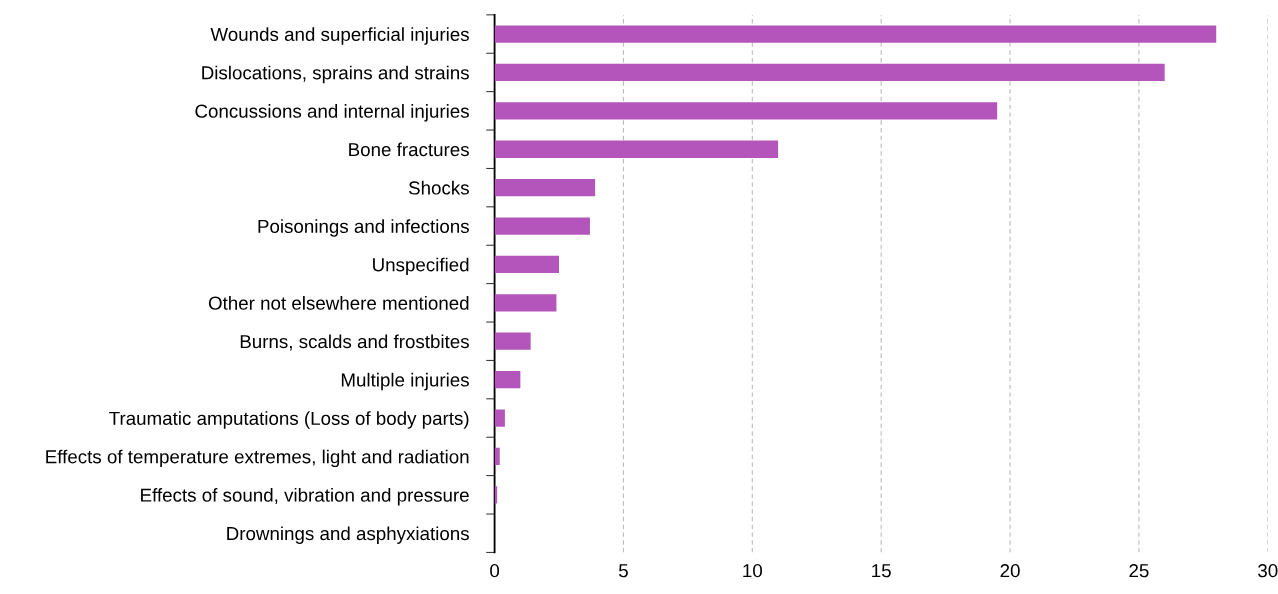 The height and width of the screenshot is (594, 1278). I want to click on y-tick-label: Unspecified, so click(421, 266).